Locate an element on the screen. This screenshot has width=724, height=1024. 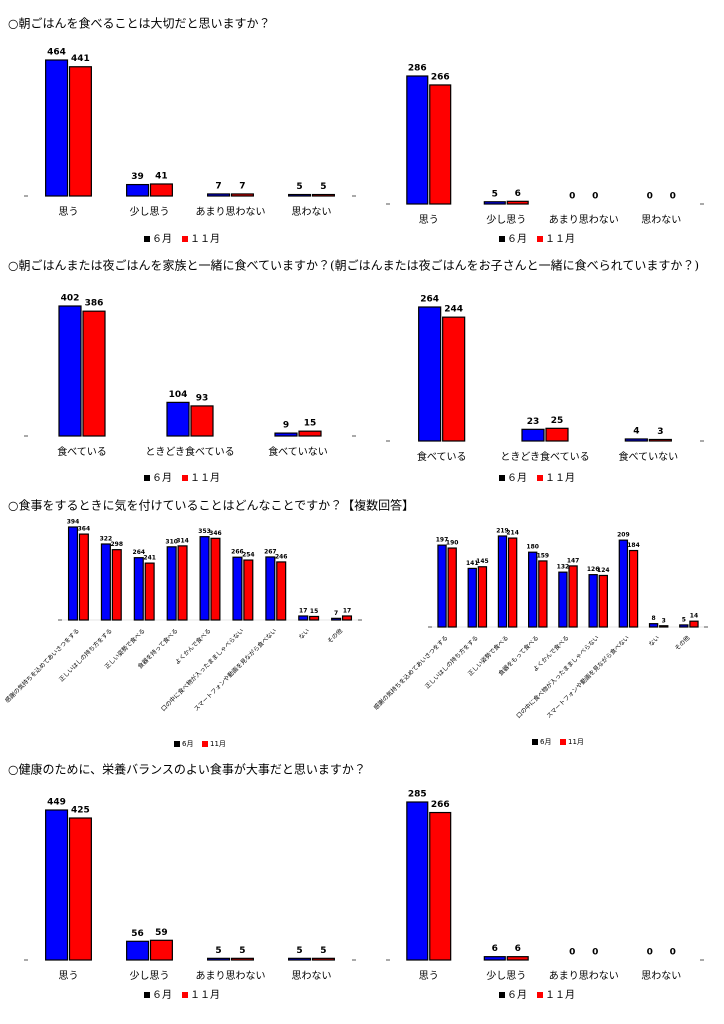
data-label: 15 is located at coordinates (310, 424).